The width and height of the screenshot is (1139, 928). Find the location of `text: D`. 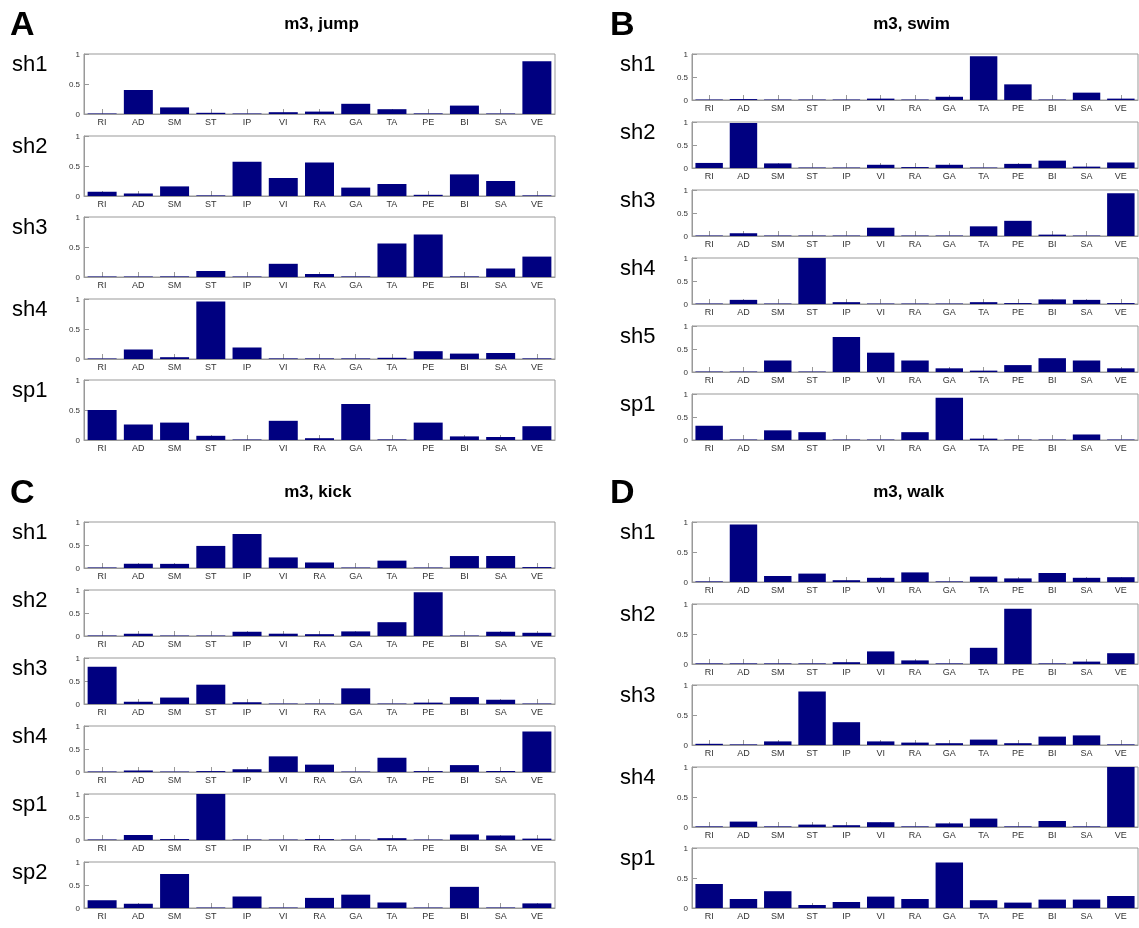

text: D is located at coordinates (622, 491).